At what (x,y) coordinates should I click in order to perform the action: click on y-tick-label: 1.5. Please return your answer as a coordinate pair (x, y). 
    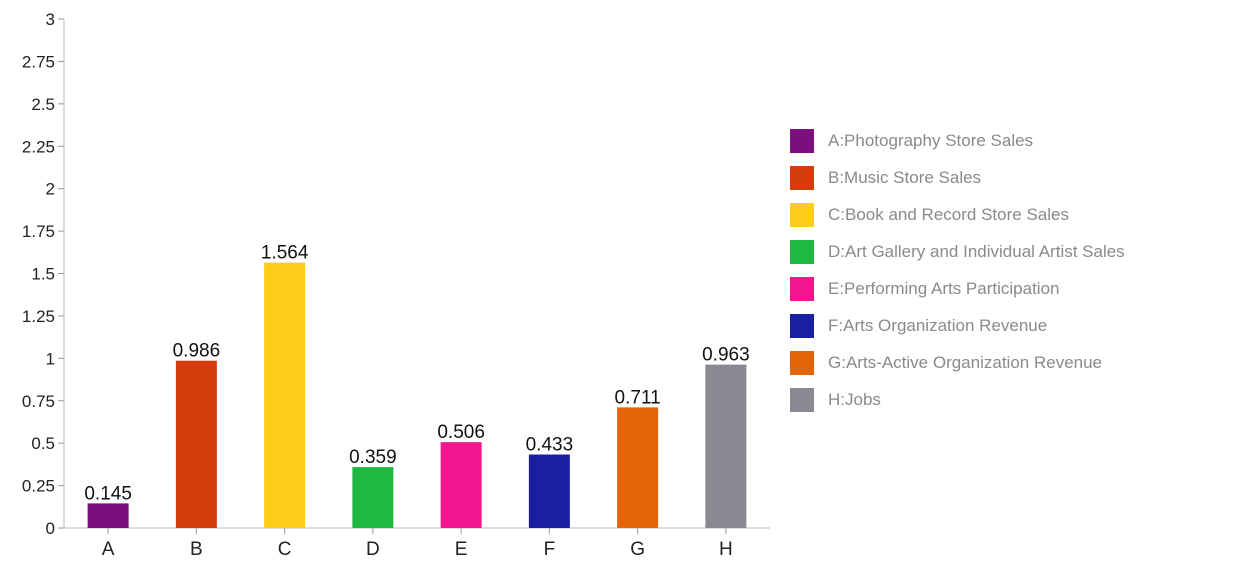
    Looking at the image, I should click on (43, 274).